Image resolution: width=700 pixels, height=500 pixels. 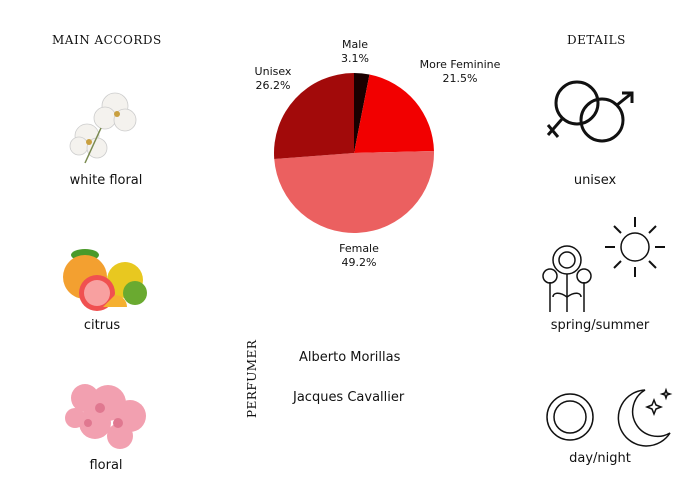 I want to click on gender-symbols-icon, so click(x=590, y=111).